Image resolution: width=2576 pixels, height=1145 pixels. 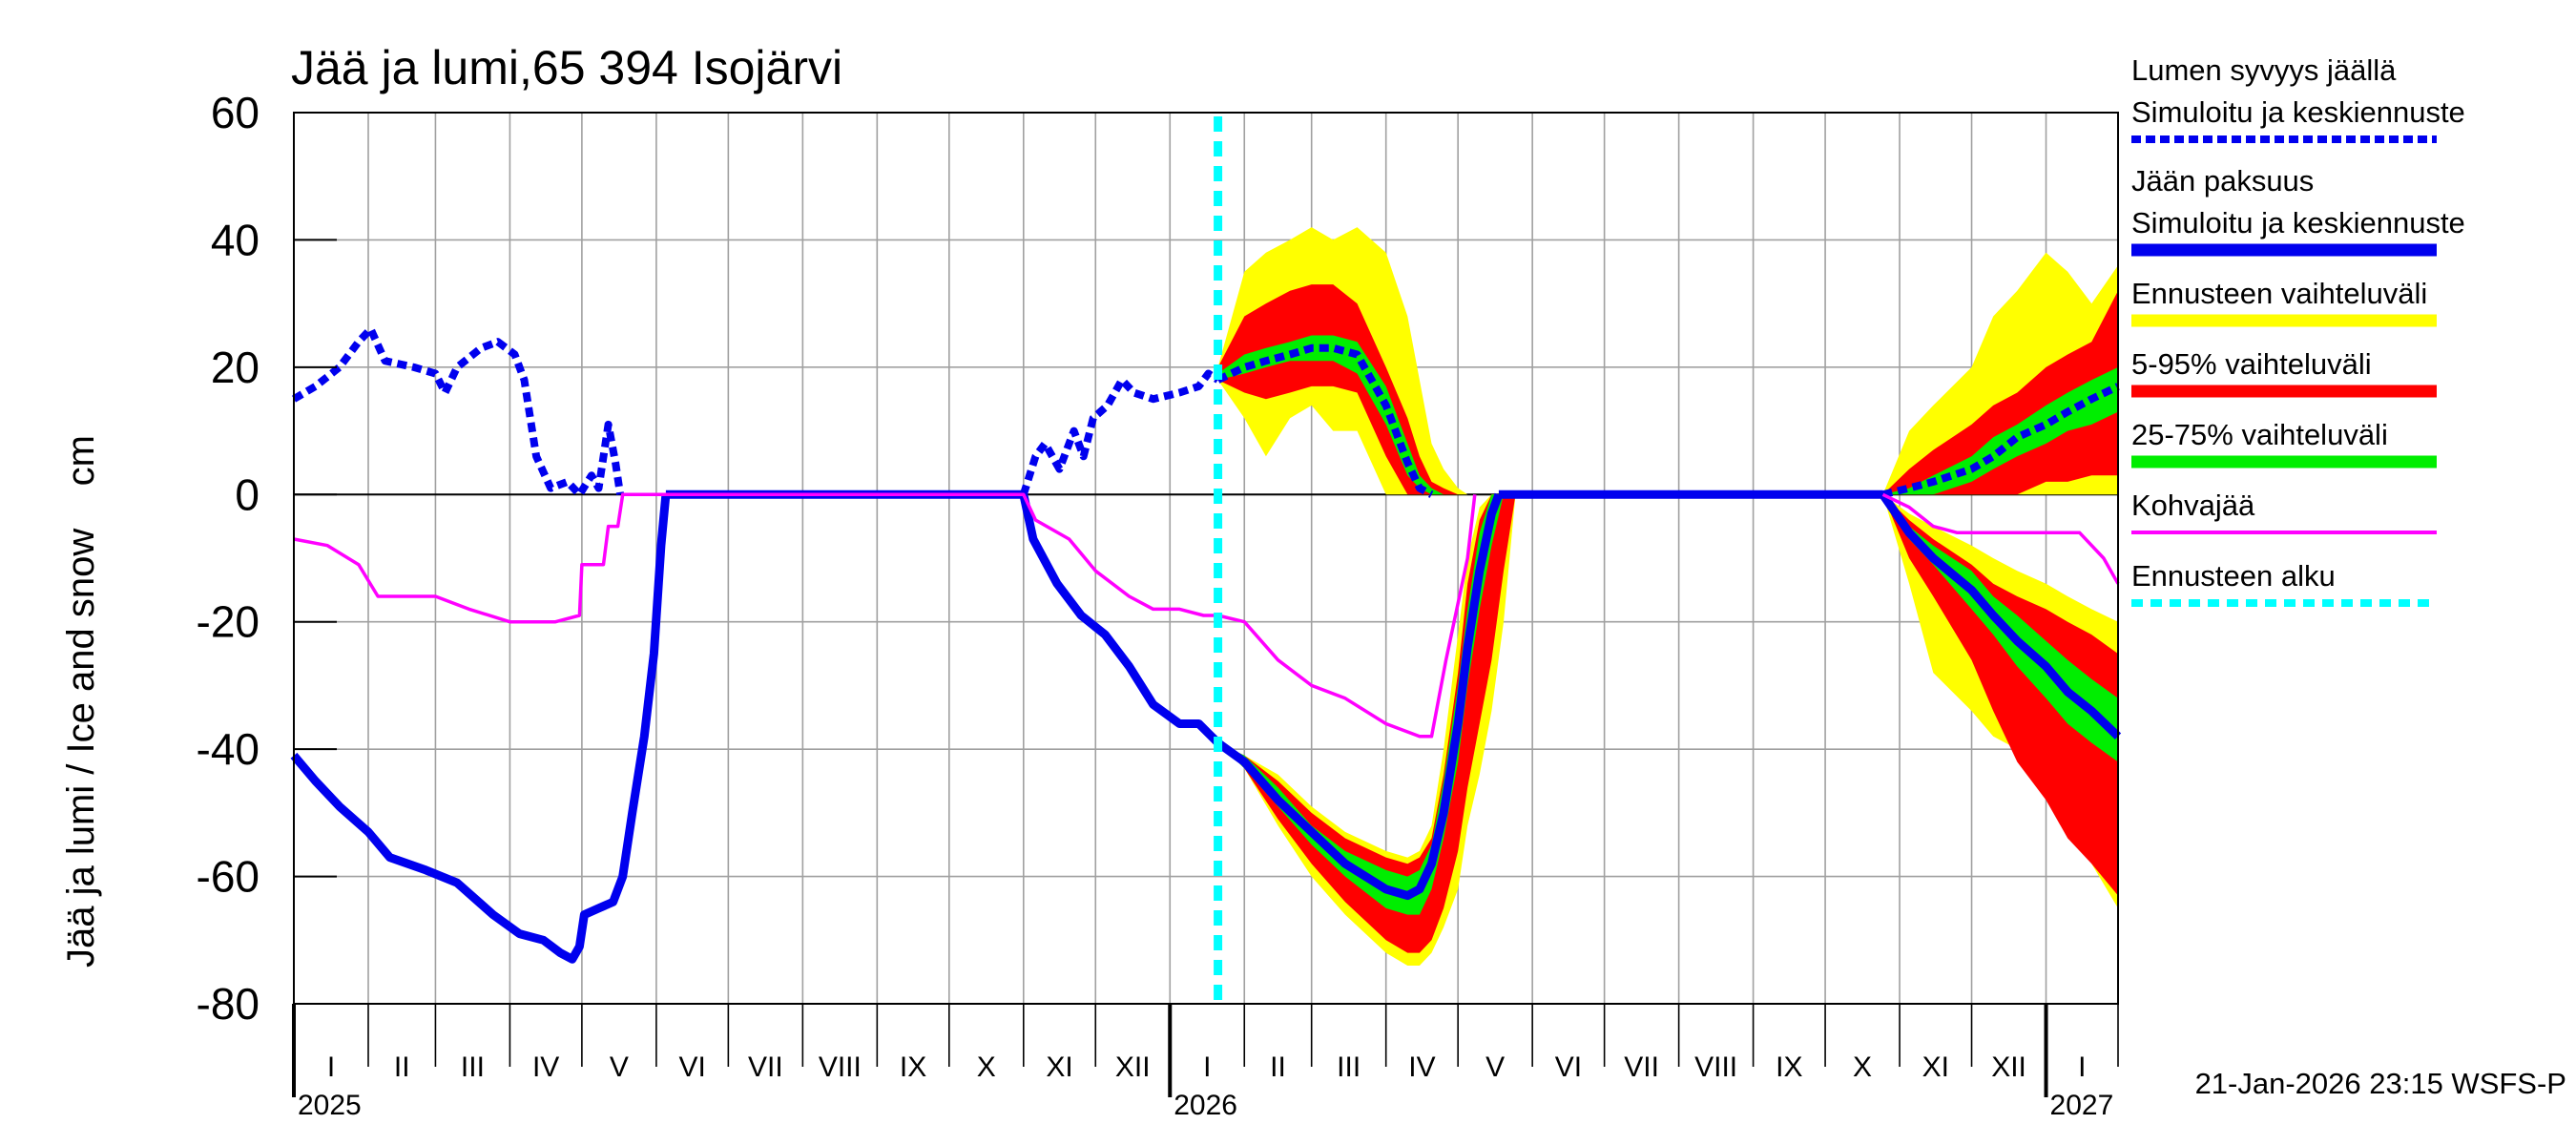 What do you see at coordinates (228, 1004) in the screenshot?
I see `y-tick-label: -80` at bounding box center [228, 1004].